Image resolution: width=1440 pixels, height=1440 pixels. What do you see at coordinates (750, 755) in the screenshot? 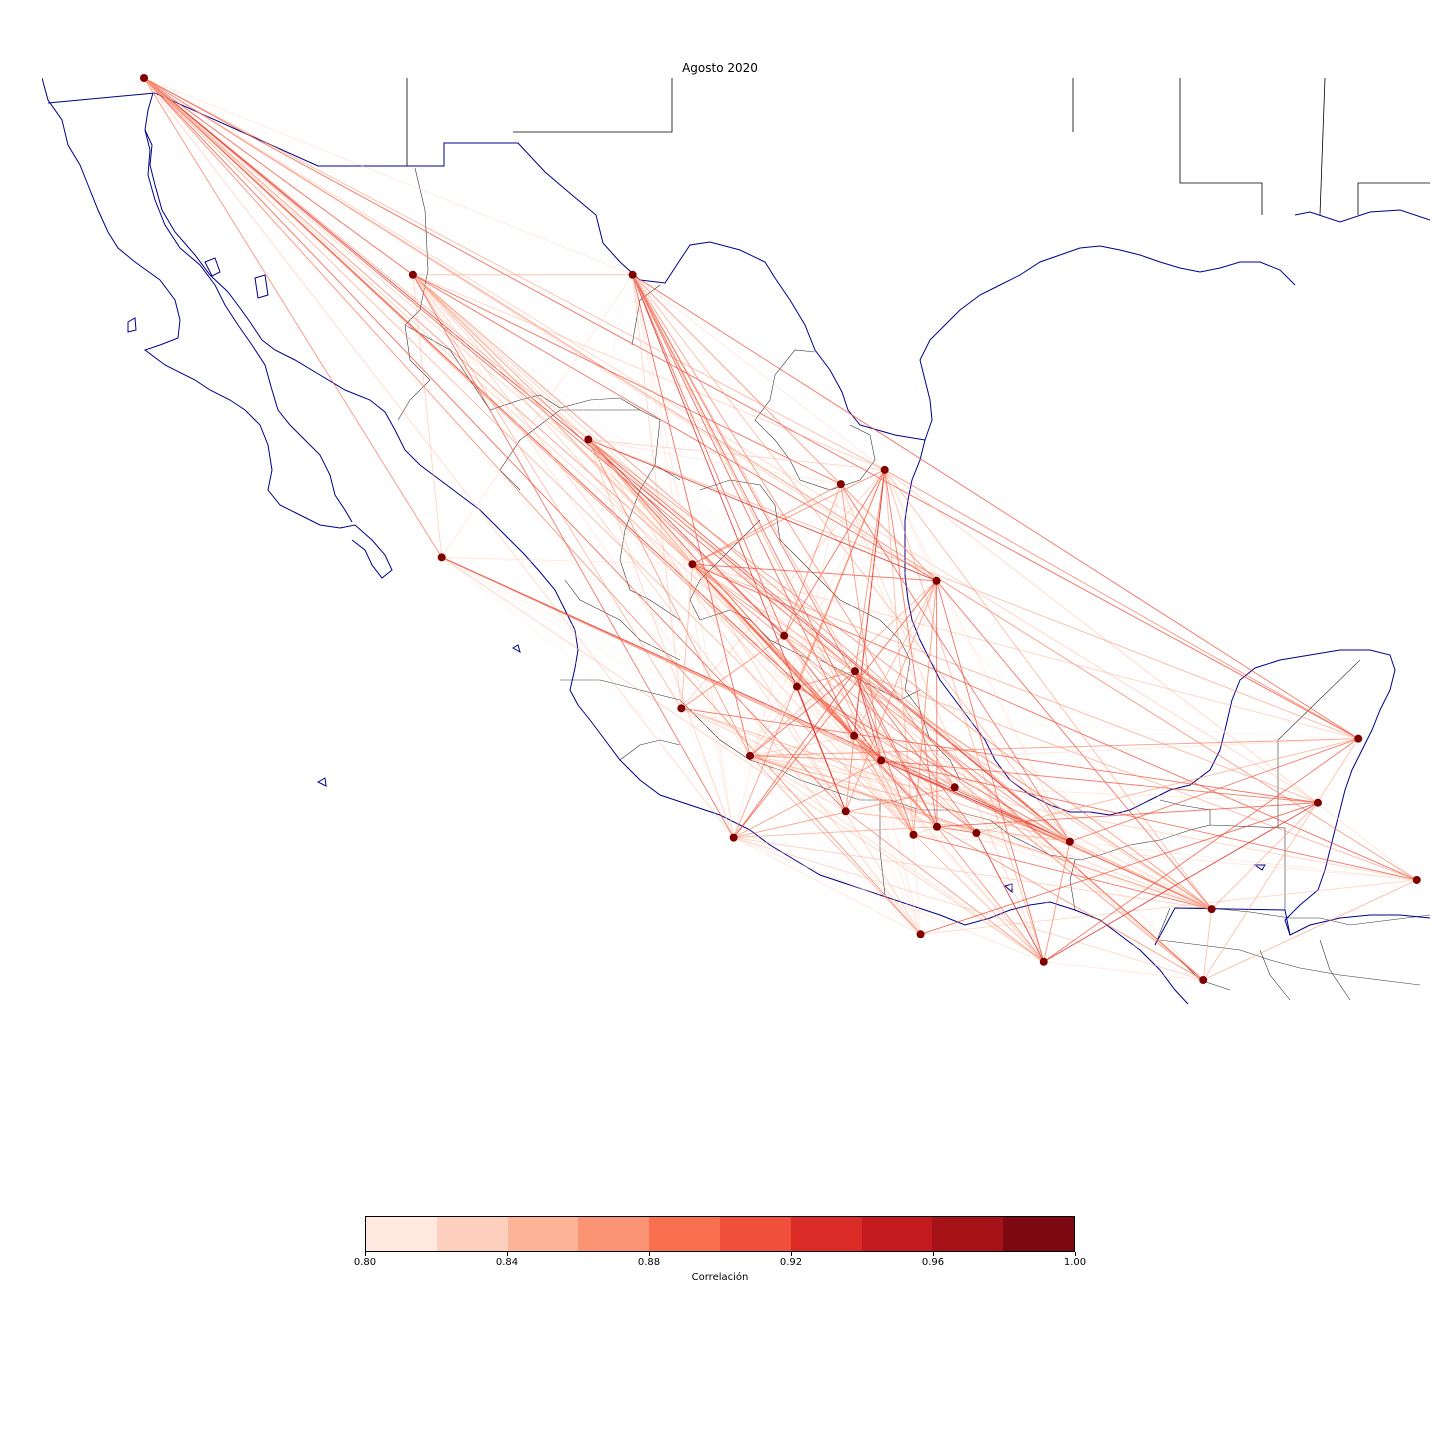
I see `city-node-guadalajara` at bounding box center [750, 755].